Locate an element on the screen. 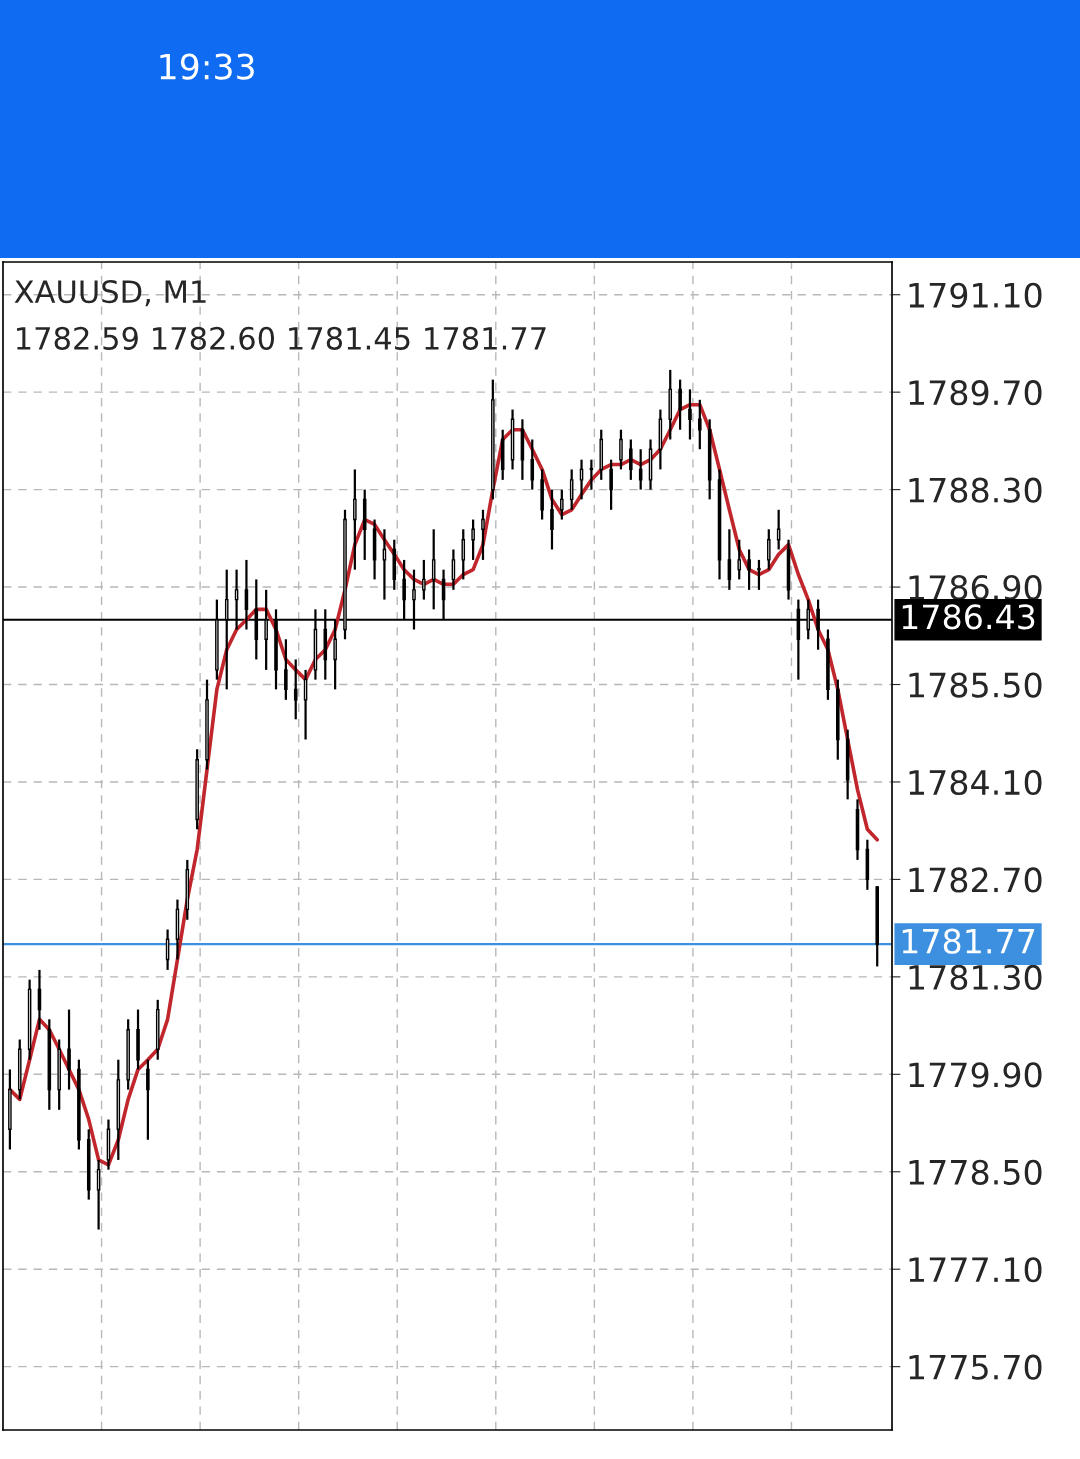 Image resolution: width=1080 pixels, height=1459 pixels. y-tick-label: 1781.30 is located at coordinates (975, 977).